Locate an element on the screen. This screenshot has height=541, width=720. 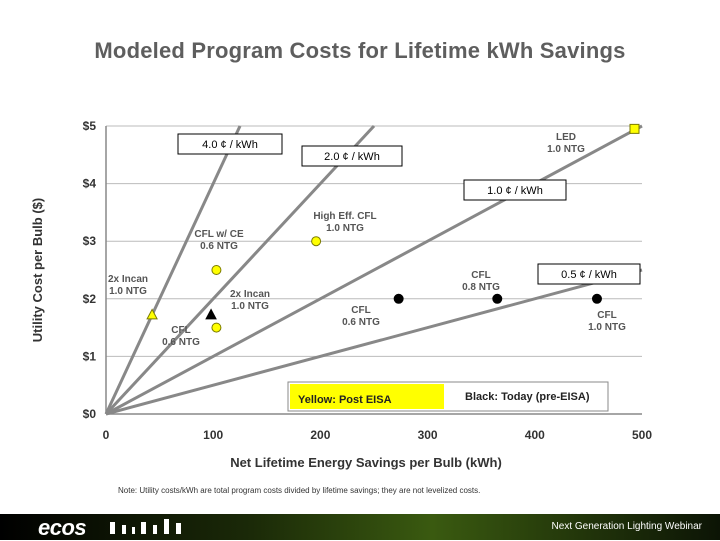
x-tick-label: 200 is located at coordinates (320, 435).